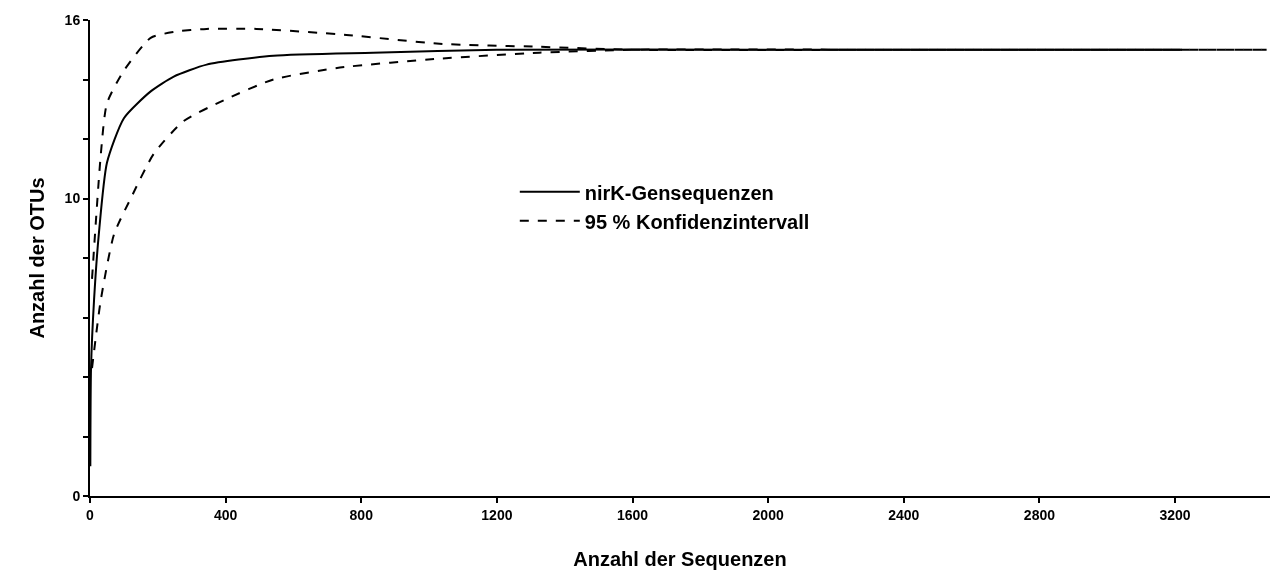 This screenshot has height=579, width=1282. I want to click on x-tick-label: 1200, so click(497, 514).